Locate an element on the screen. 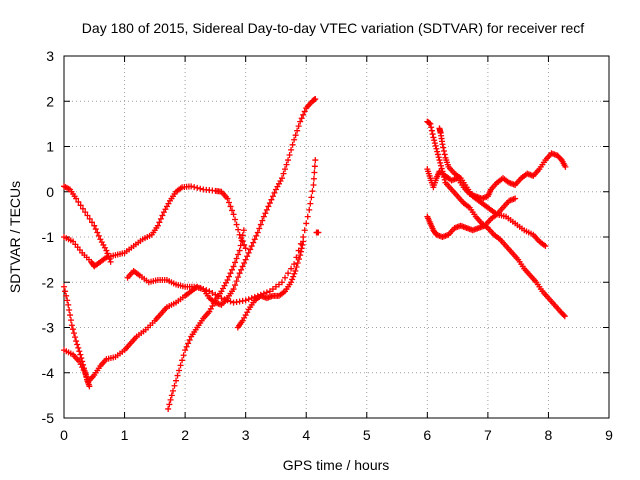 This screenshot has height=480, width=640. x-axis-label: GPS time / hours is located at coordinates (336, 465).